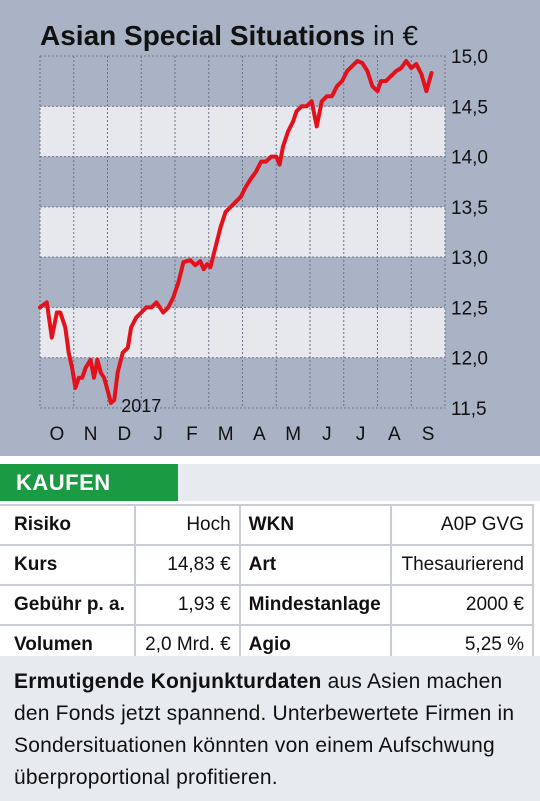  Describe the element at coordinates (469, 158) in the screenshot. I see `y-tick-label: 14,0` at that location.